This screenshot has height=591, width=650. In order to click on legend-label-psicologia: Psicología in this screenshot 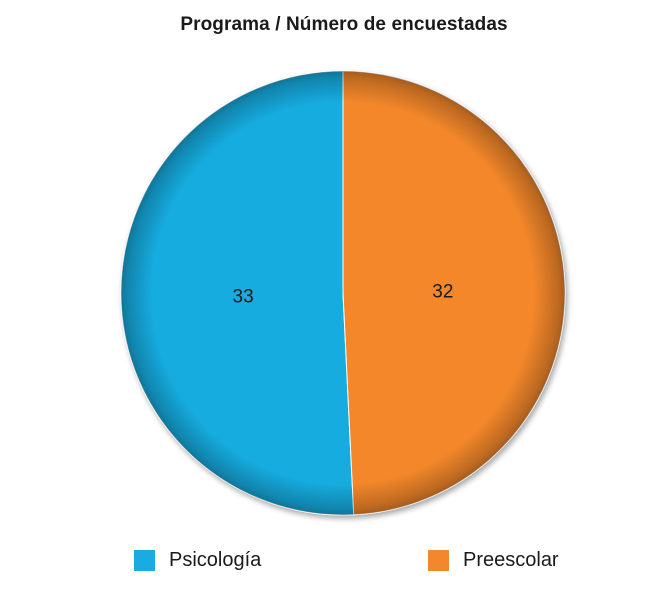, I will do `click(215, 560)`.